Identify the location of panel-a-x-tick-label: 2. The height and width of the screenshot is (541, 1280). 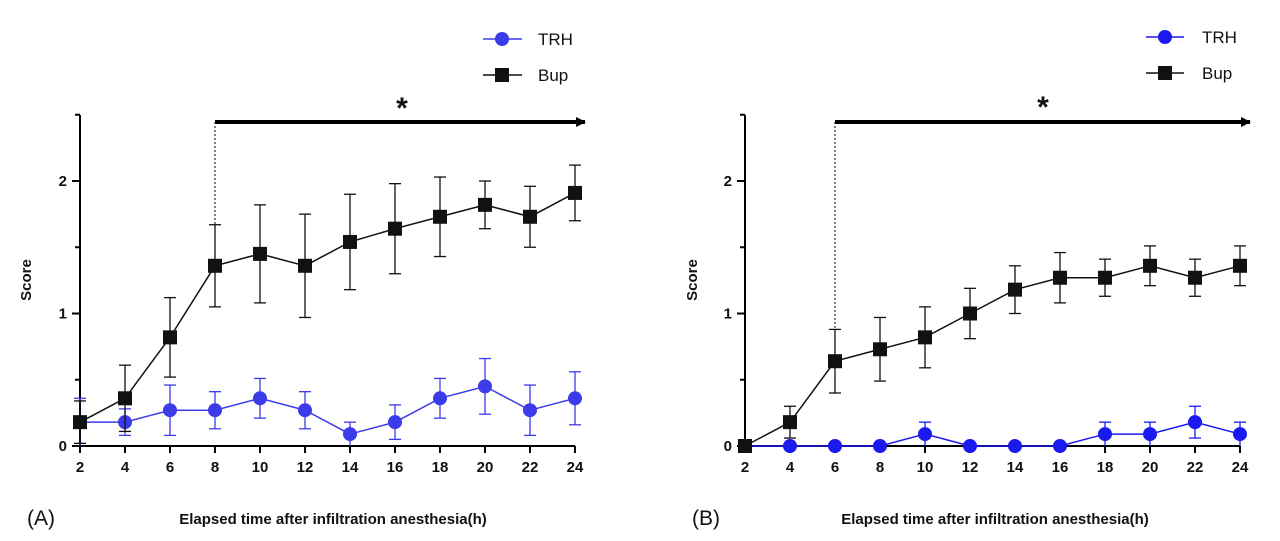
(80, 467).